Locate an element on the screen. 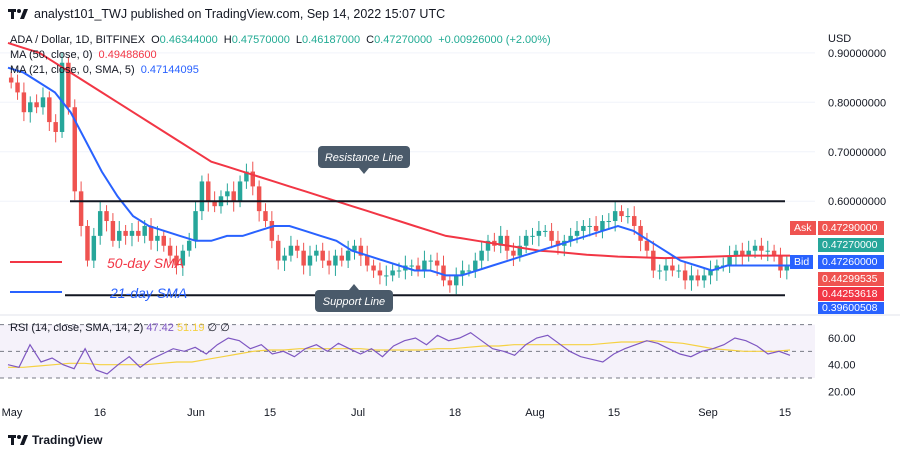 The height and width of the screenshot is (458, 900). resistance-callout-box is located at coordinates (364, 157).